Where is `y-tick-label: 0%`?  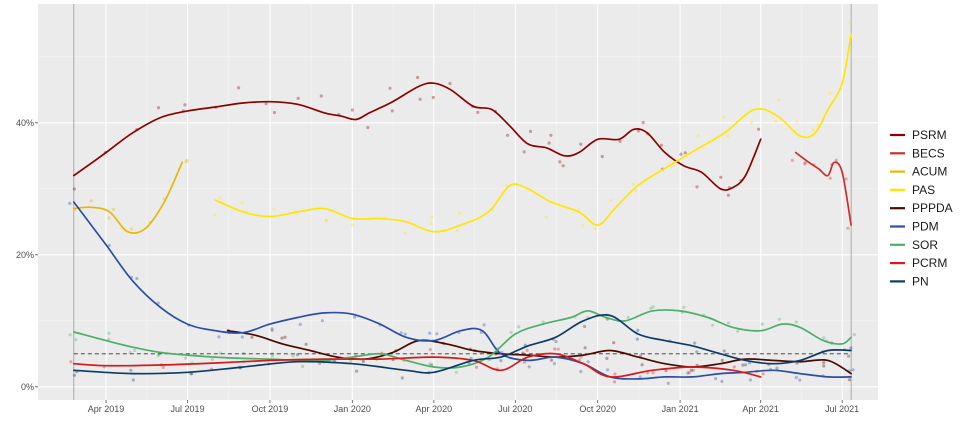
y-tick-label: 0% is located at coordinates (27, 387).